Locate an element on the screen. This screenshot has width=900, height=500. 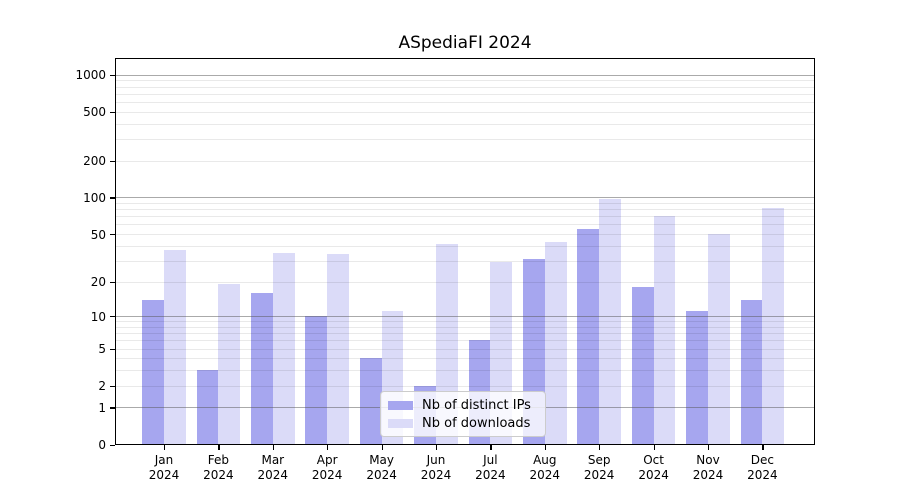
legend-label-distinct-ips: Nb of distinct IPs is located at coordinates (476, 405).